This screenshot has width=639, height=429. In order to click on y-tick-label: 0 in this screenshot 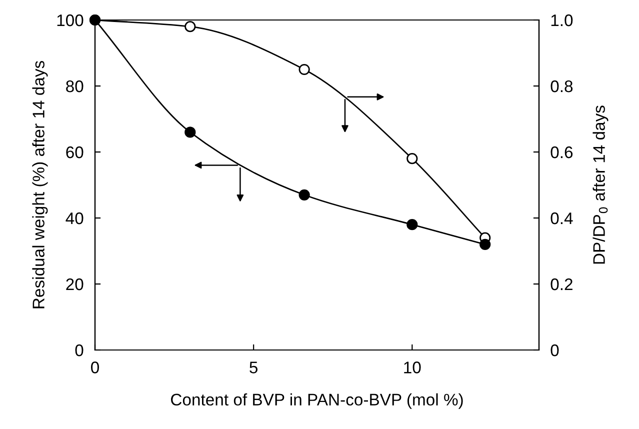, I will do `click(79, 350)`.